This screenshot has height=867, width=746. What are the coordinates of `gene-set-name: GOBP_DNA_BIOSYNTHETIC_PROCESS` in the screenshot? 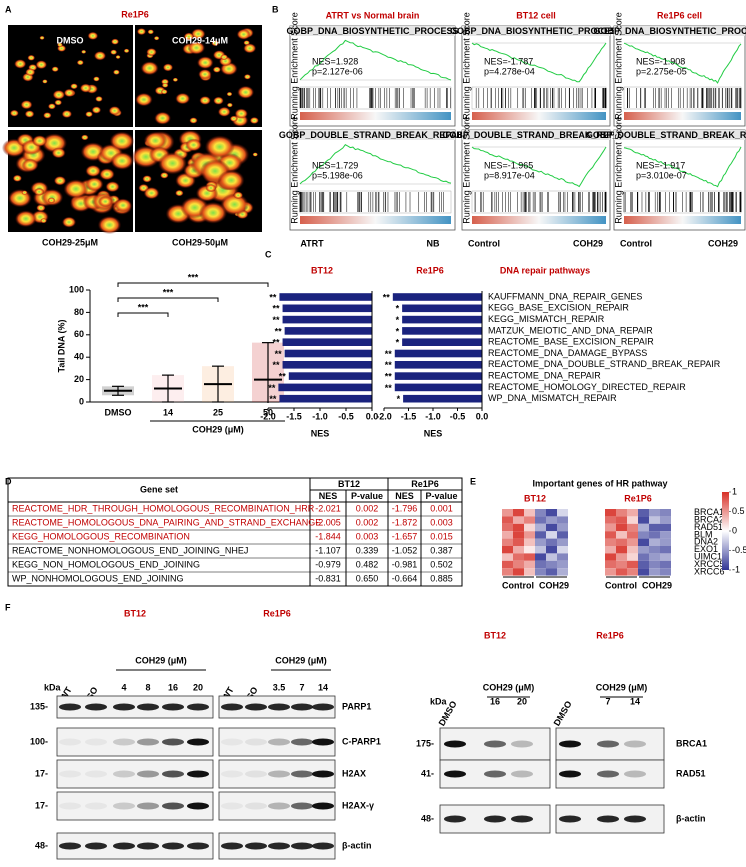 It's located at (372, 31).